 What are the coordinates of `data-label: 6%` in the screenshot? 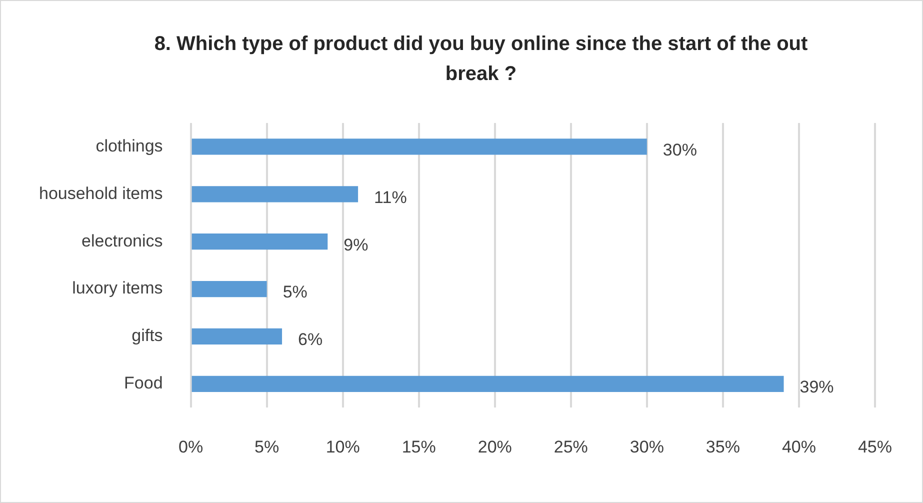 It's located at (310, 340).